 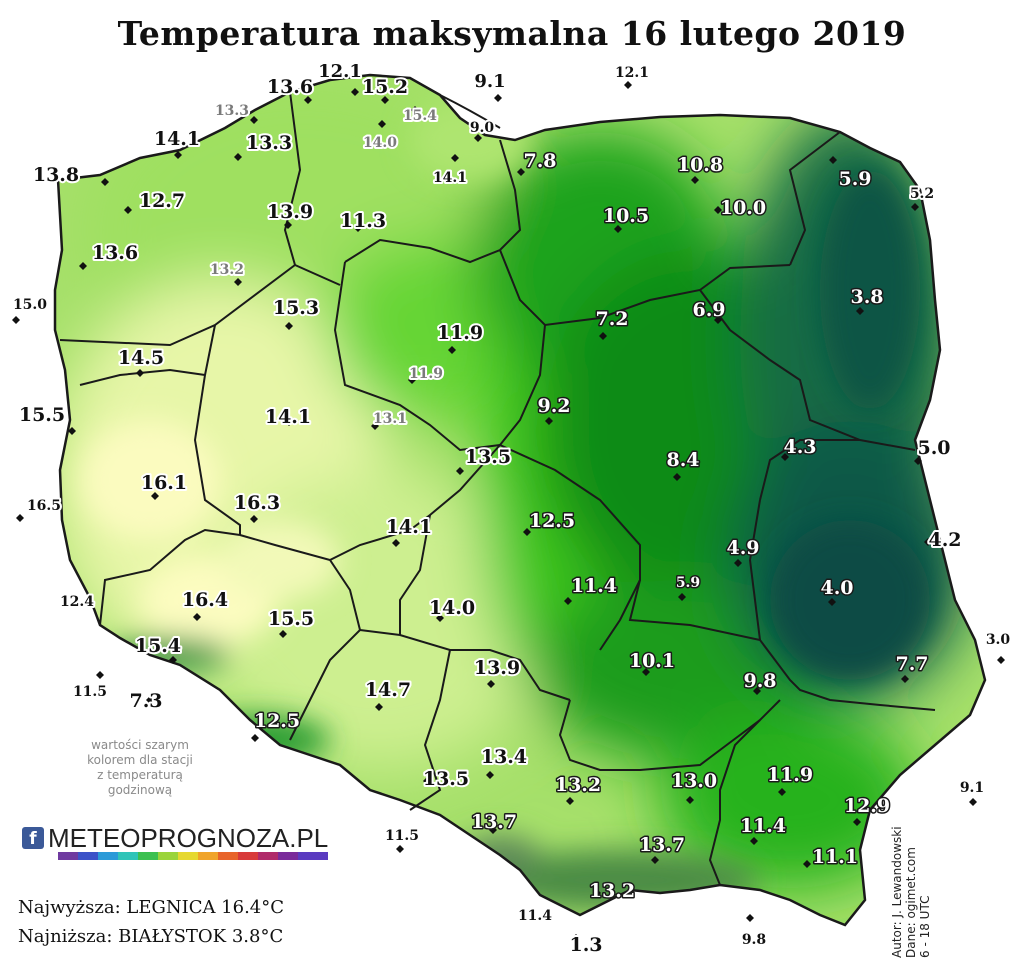 What do you see at coordinates (662, 845) in the screenshot?
I see `station-temp-label: 13.7` at bounding box center [662, 845].